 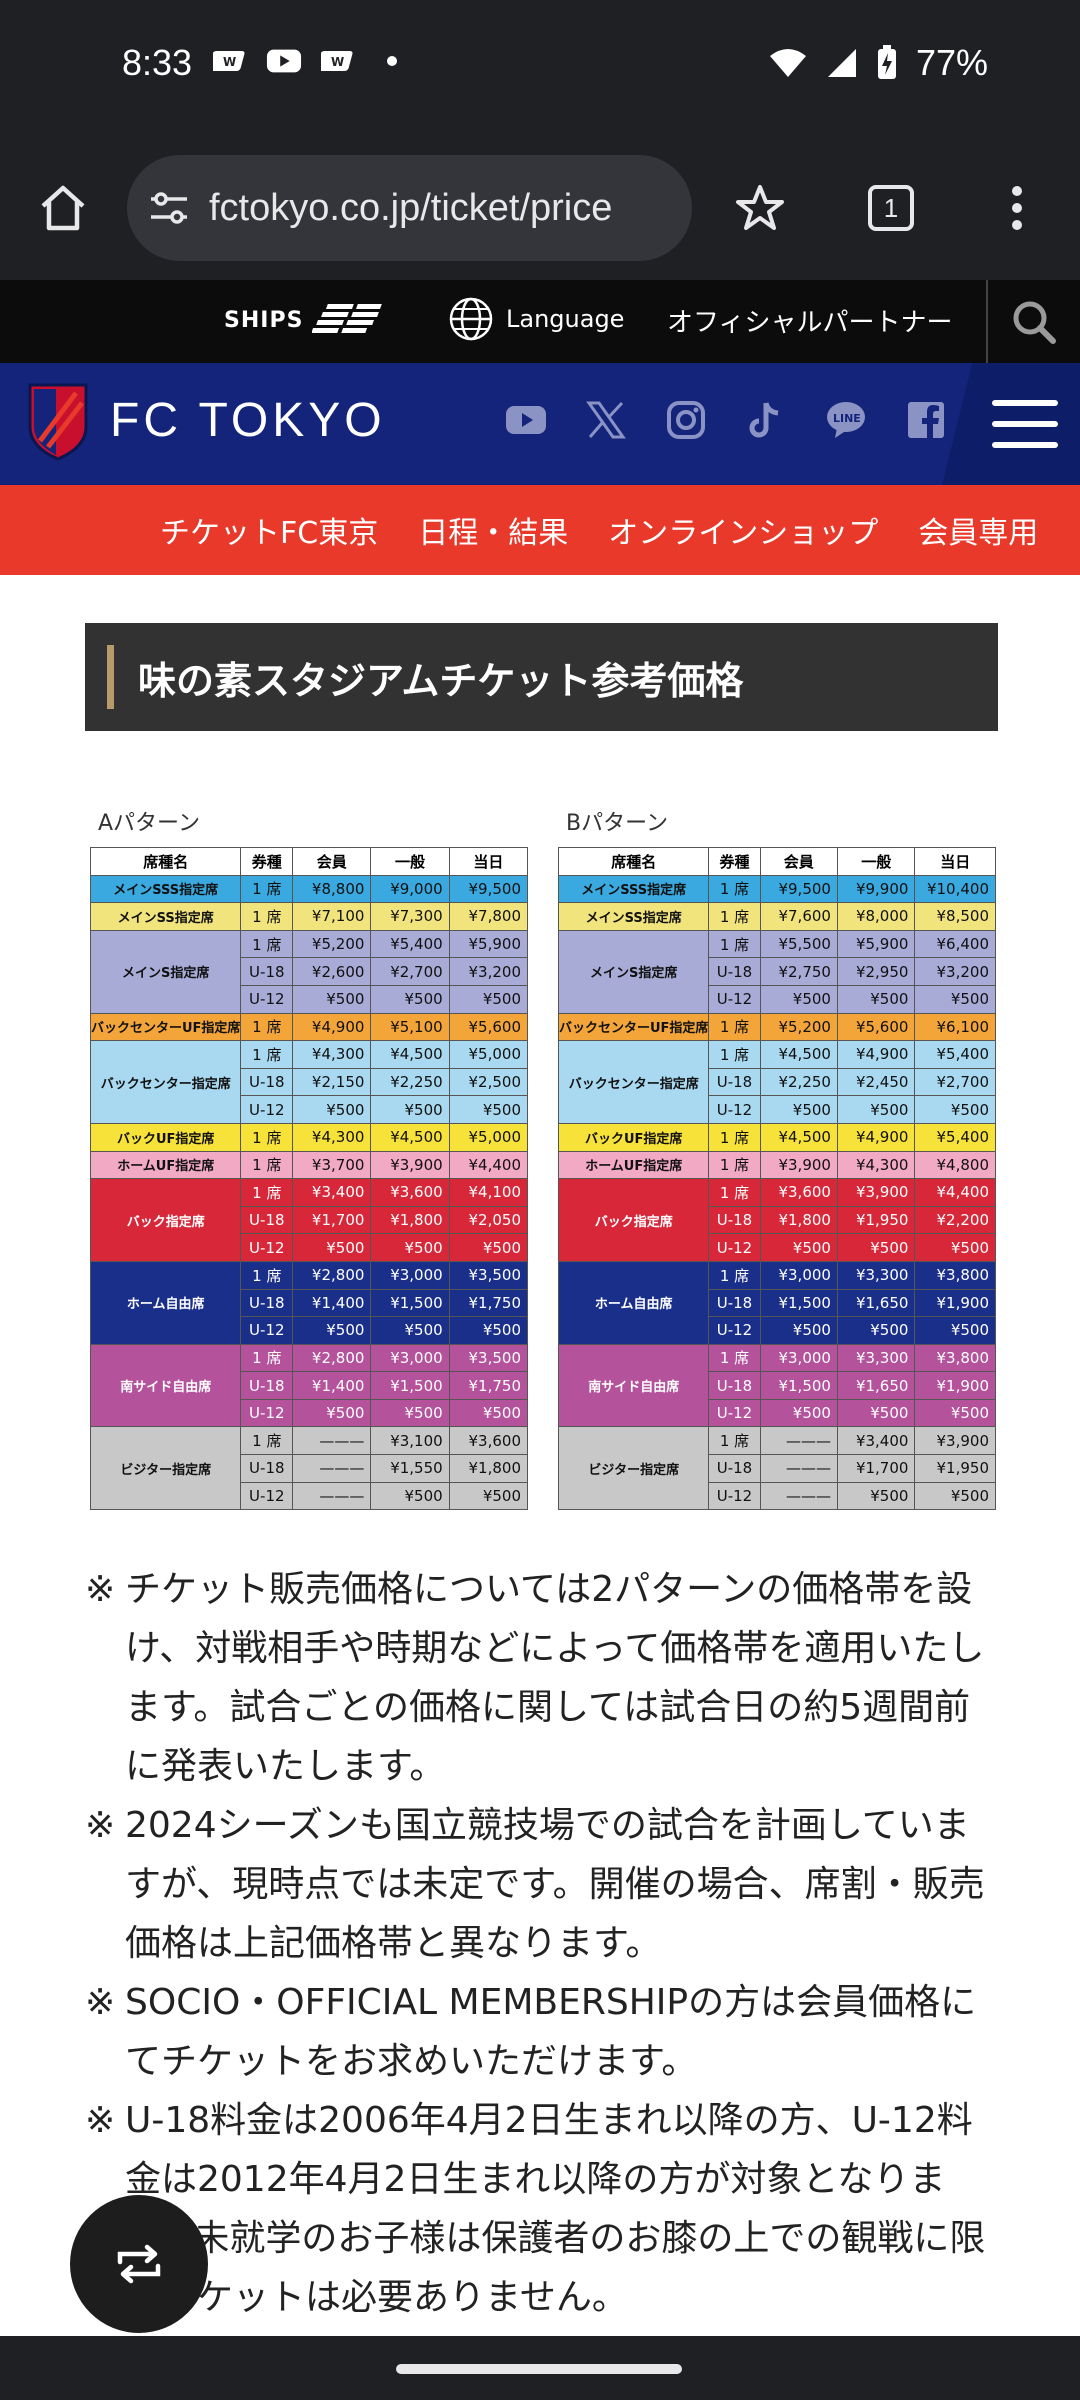 I want to click on seat-category: ホームUF指定席, so click(x=633, y=1165).